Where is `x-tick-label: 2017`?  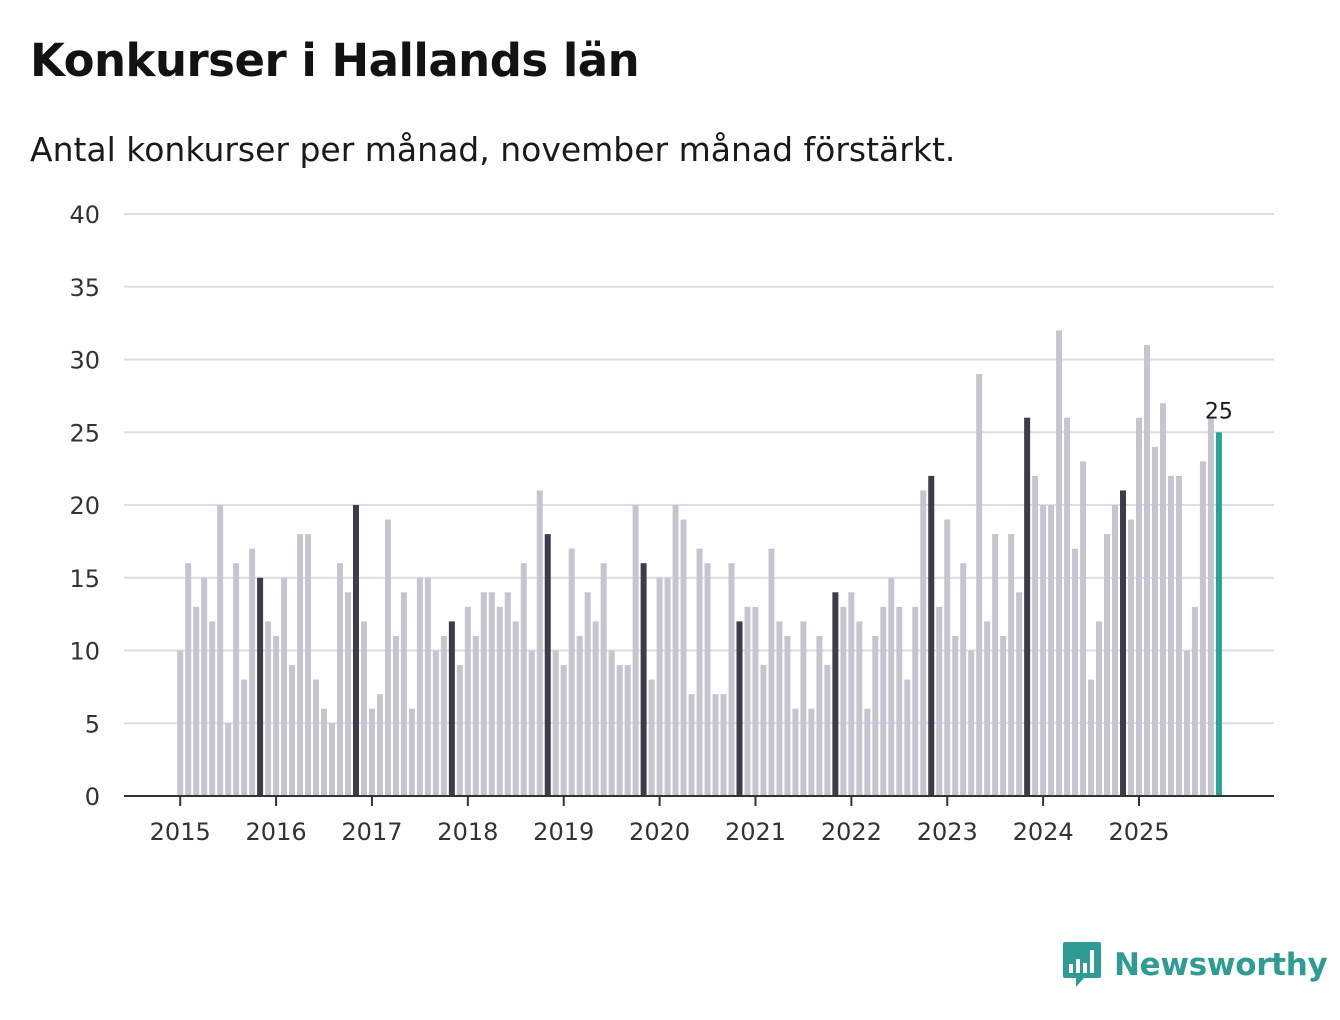 x-tick-label: 2017 is located at coordinates (371, 832).